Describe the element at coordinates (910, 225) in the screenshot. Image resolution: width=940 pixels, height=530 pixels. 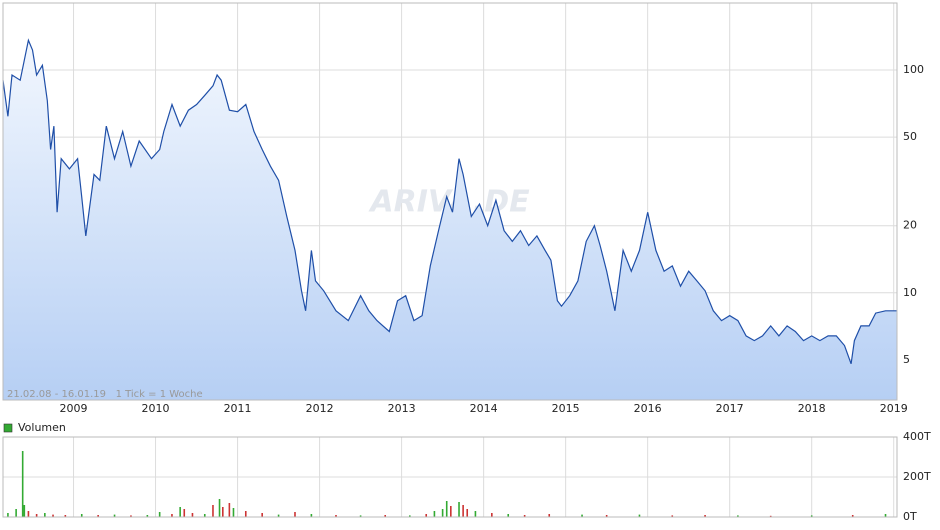
I see `y-tick-label: 20` at that location.